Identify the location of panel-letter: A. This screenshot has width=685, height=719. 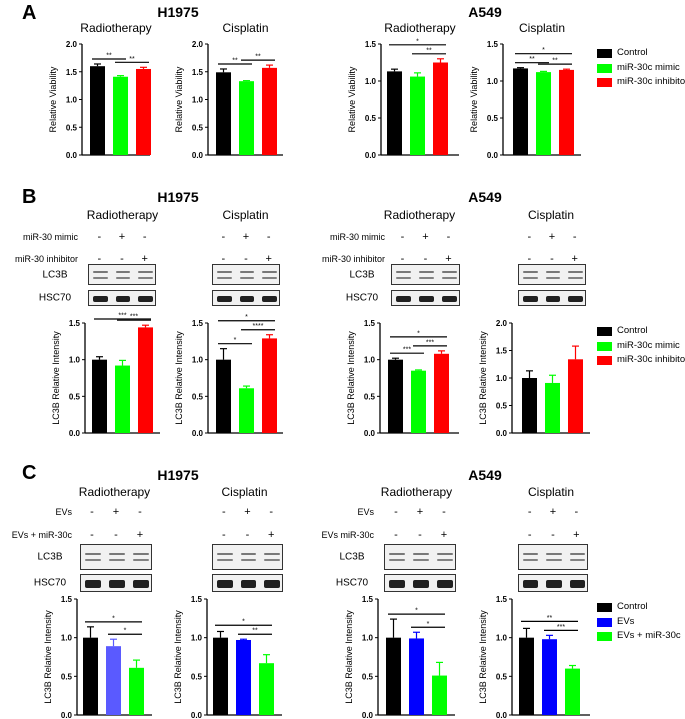
(29, 13).